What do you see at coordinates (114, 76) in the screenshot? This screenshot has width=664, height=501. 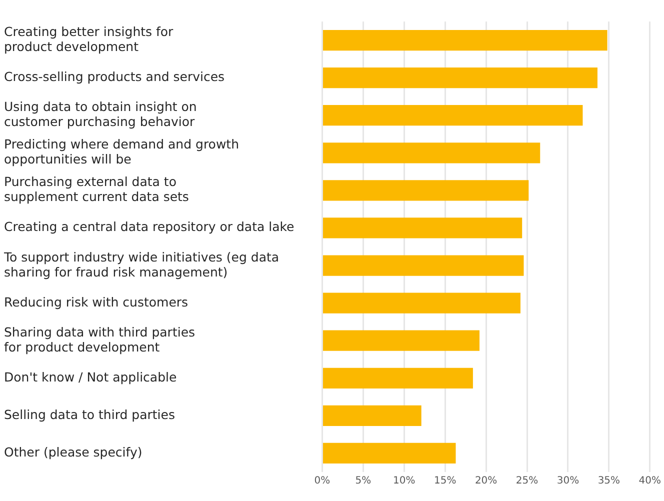 I see `y-tick-label: Cross-selling products and services` at bounding box center [114, 76].